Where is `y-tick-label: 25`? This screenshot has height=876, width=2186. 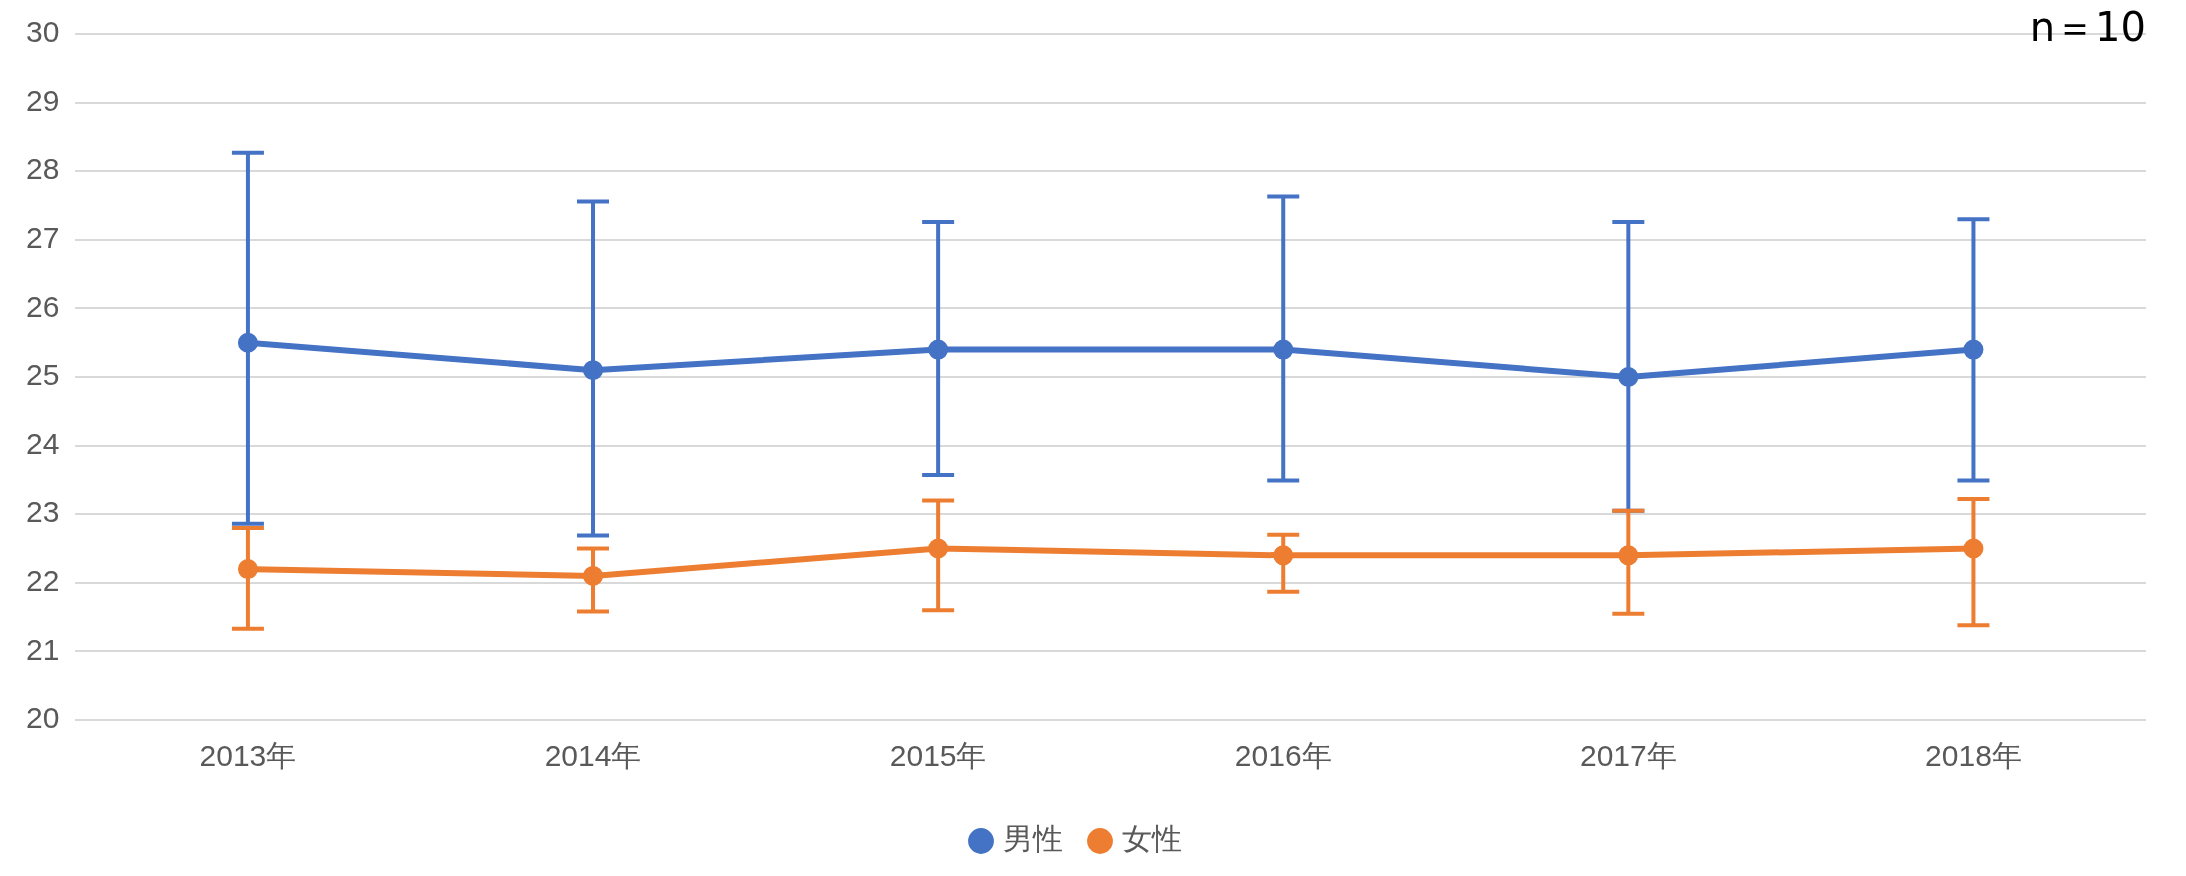 y-tick-label: 25 is located at coordinates (42, 375).